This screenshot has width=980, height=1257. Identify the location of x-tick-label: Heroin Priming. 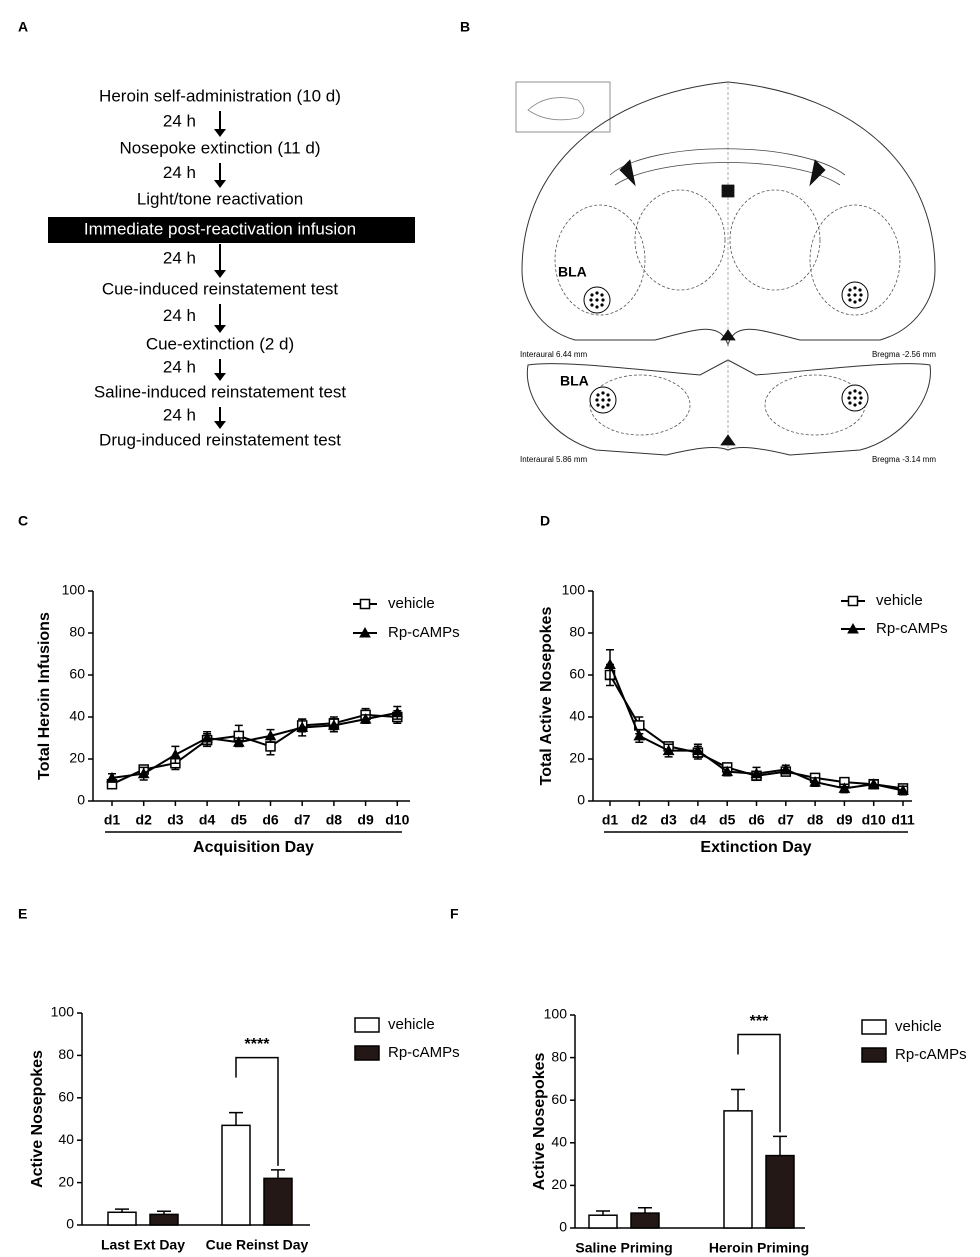
(759, 1248).